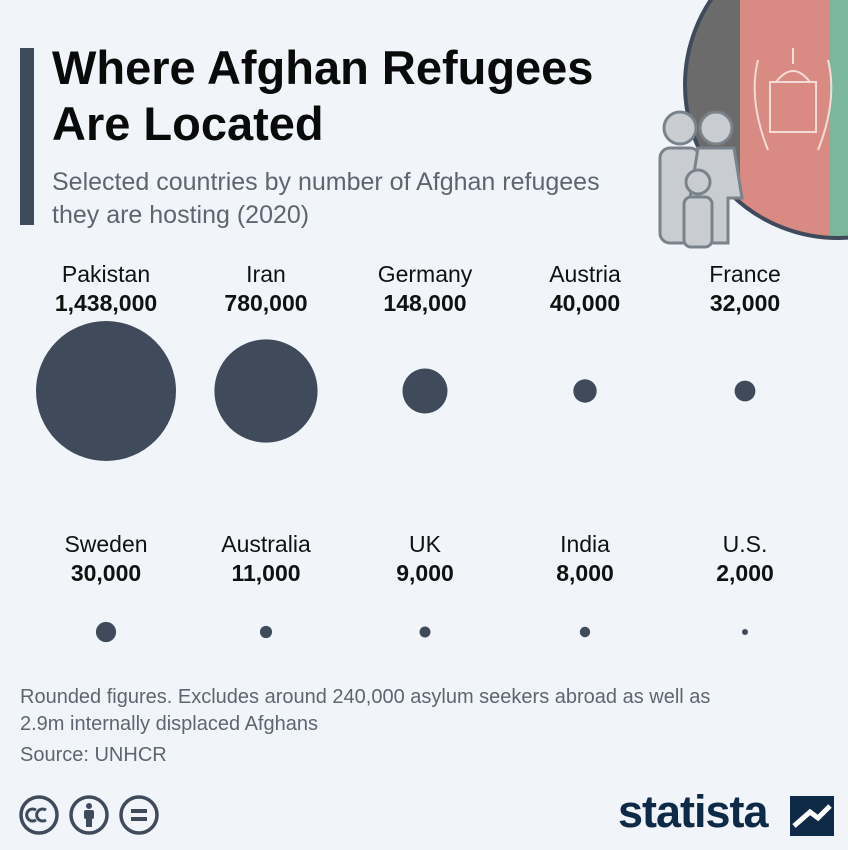  What do you see at coordinates (106, 303) in the screenshot?
I see `value-label-pakistan: 1,438,000` at bounding box center [106, 303].